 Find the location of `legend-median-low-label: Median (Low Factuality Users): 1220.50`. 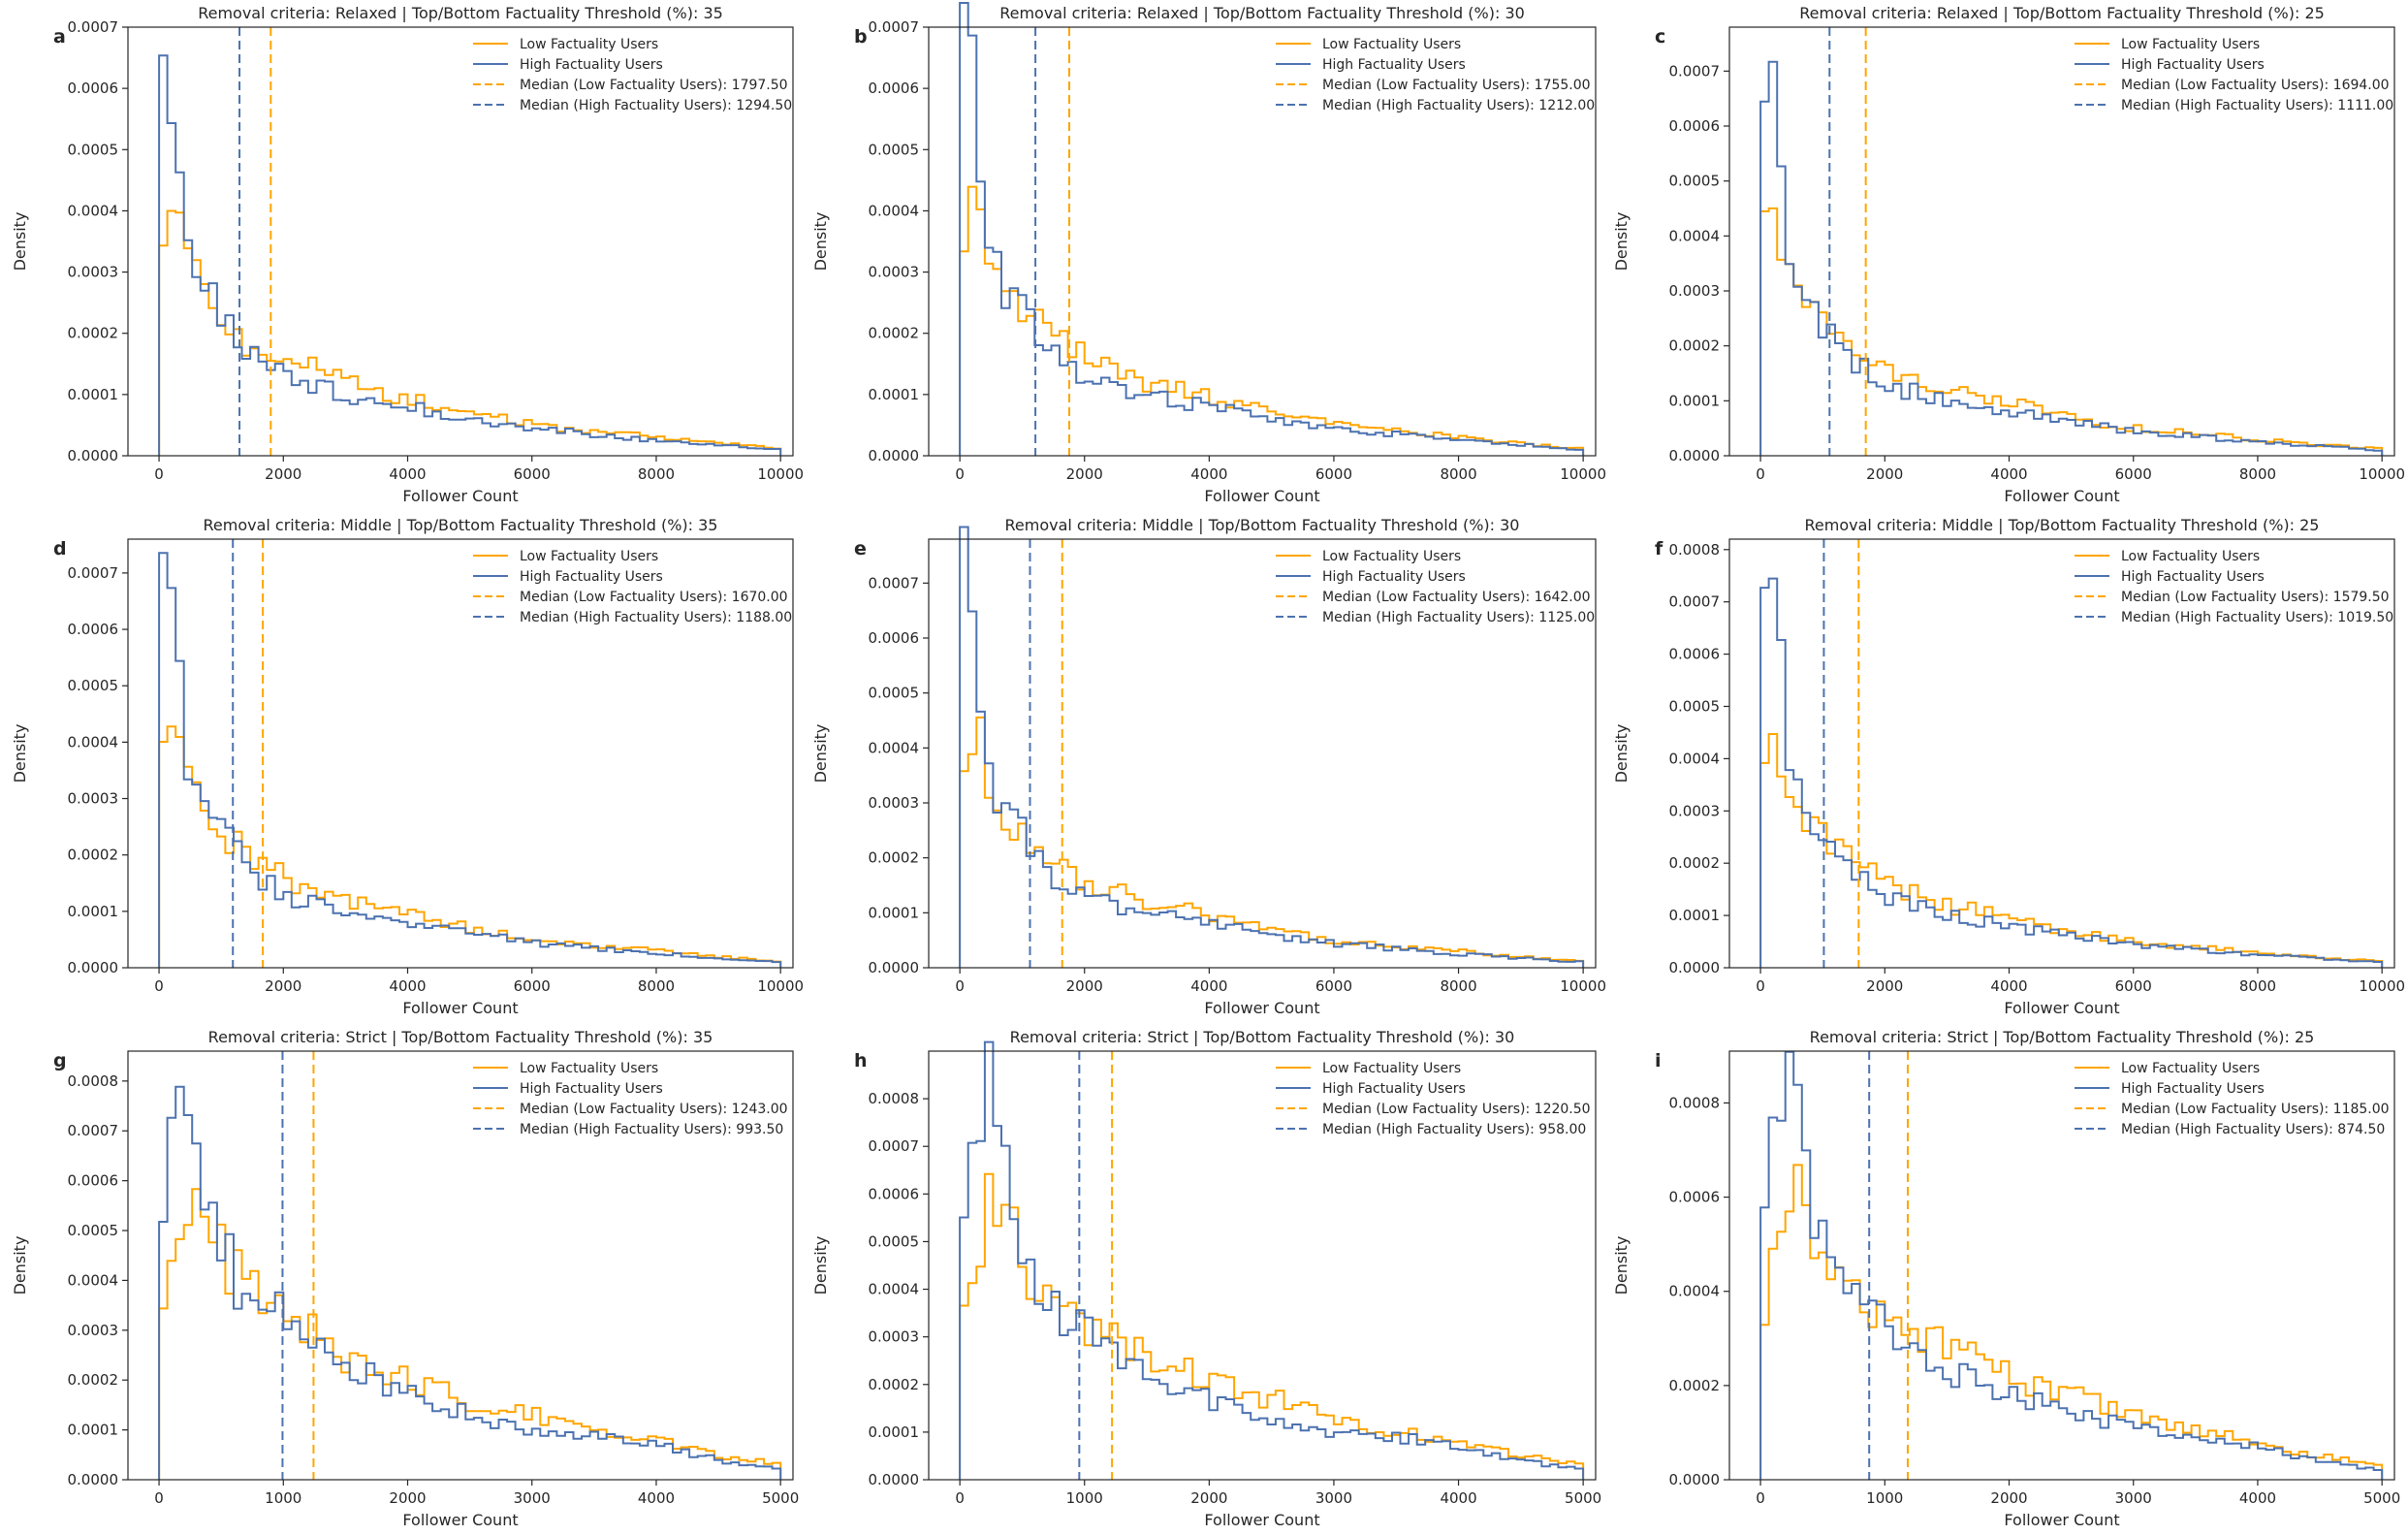

legend-median-low-label: Median (Low Factuality Users): 1220.50 is located at coordinates (1456, 1109).